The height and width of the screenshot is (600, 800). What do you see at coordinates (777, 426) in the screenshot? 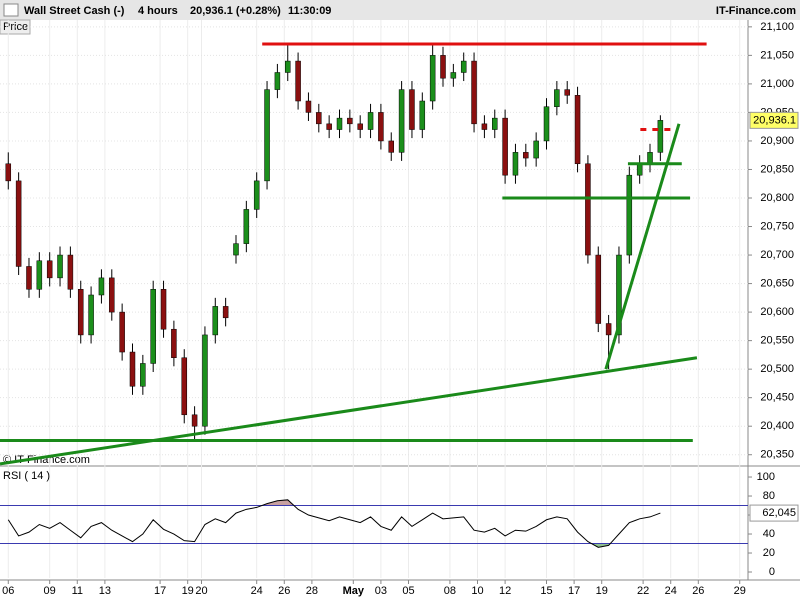
I see `y-tick-label: 20,400` at bounding box center [777, 426].